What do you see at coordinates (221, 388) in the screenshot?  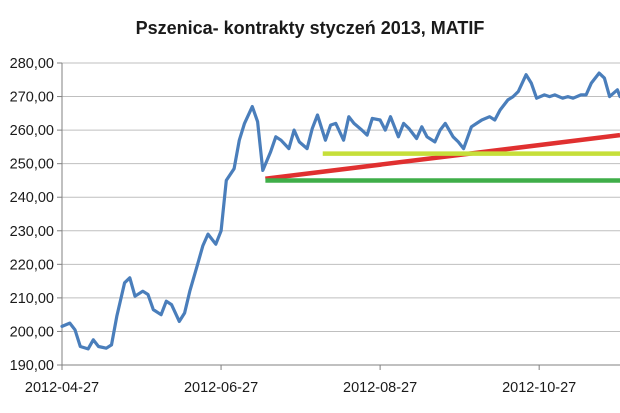 I see `x-tick-label: 2012-06-27` at bounding box center [221, 388].